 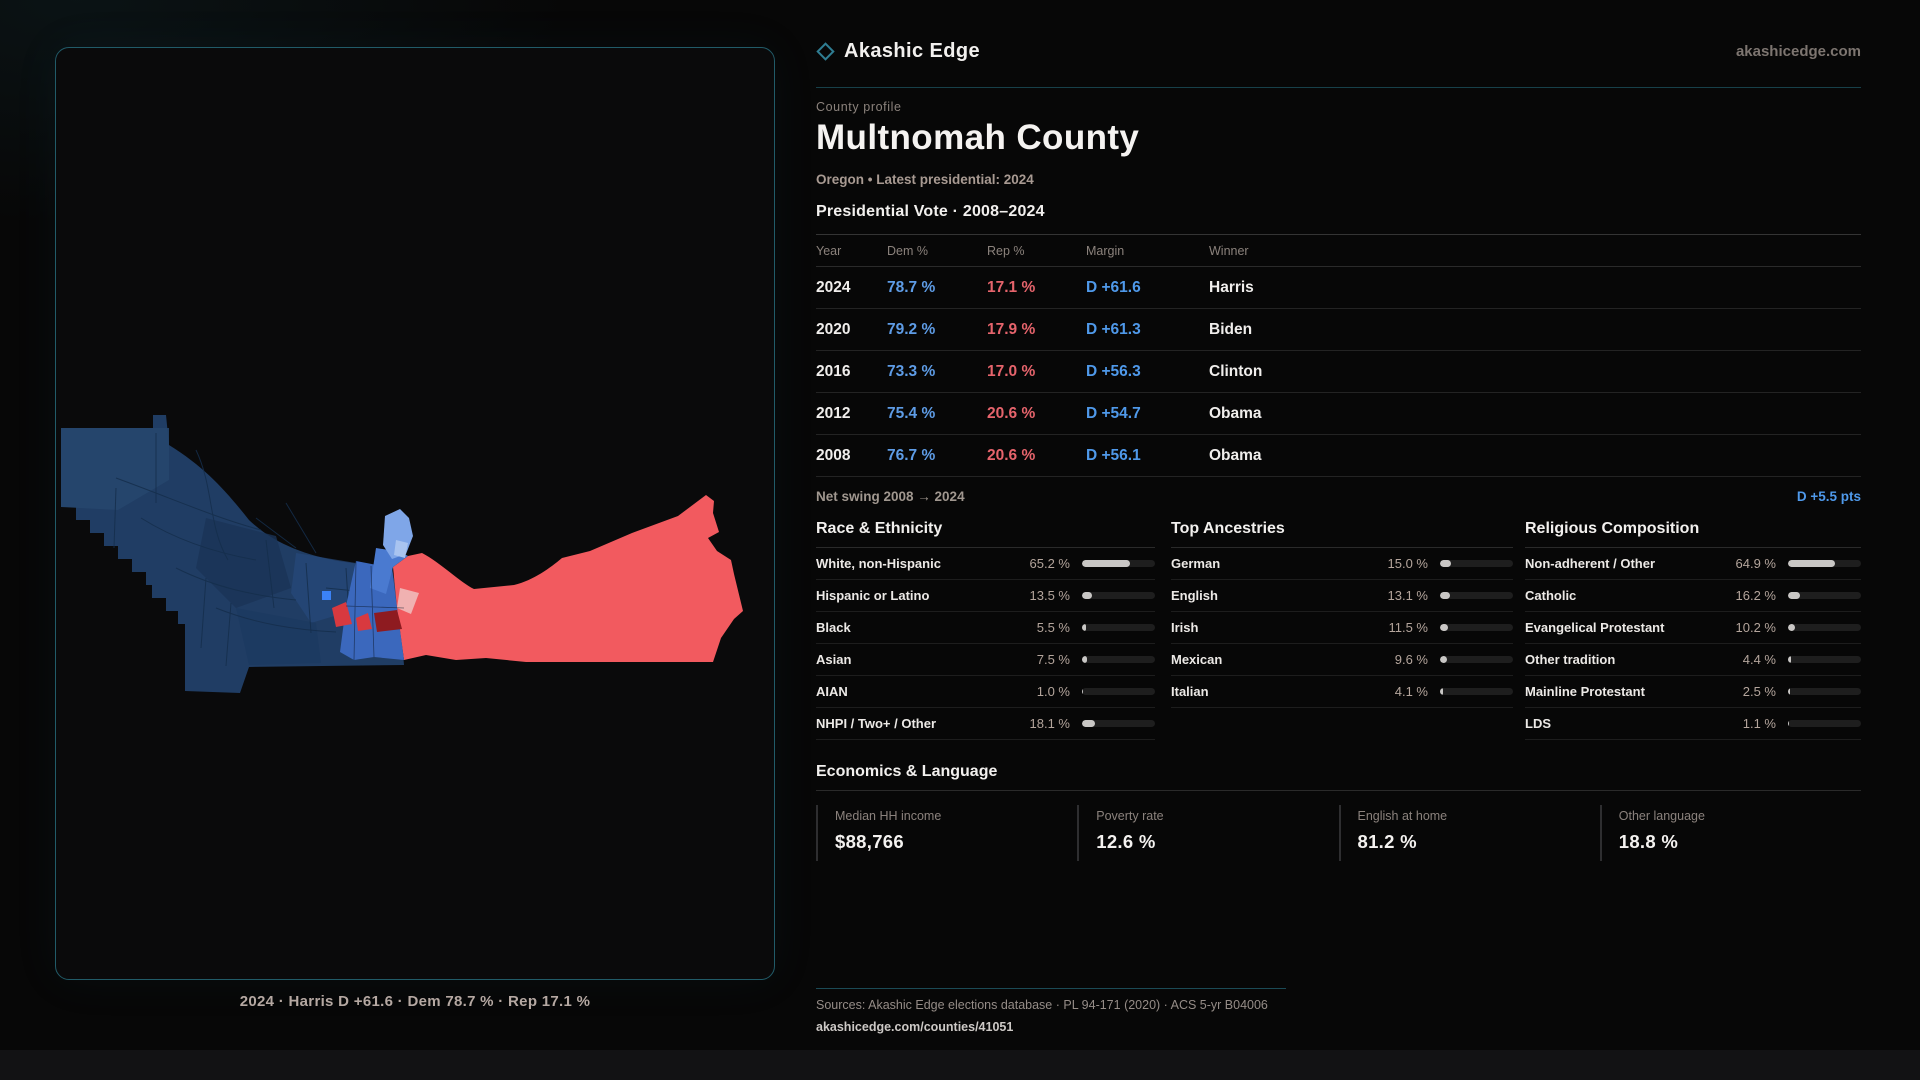 I want to click on list-item: Mexican 9.6 %, so click(x=1342, y=660).